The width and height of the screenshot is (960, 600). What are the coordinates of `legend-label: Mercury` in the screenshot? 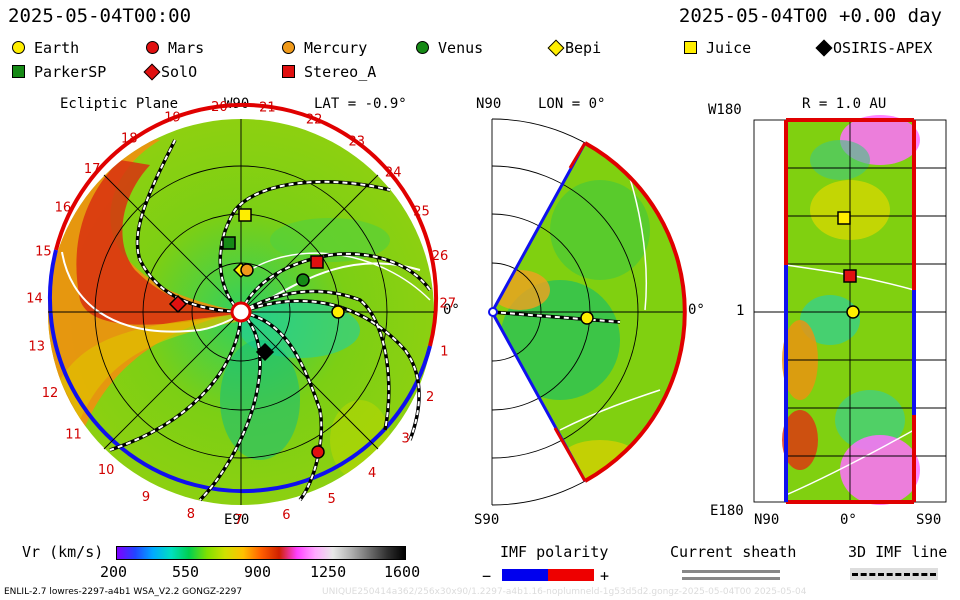 It's located at (336, 48).